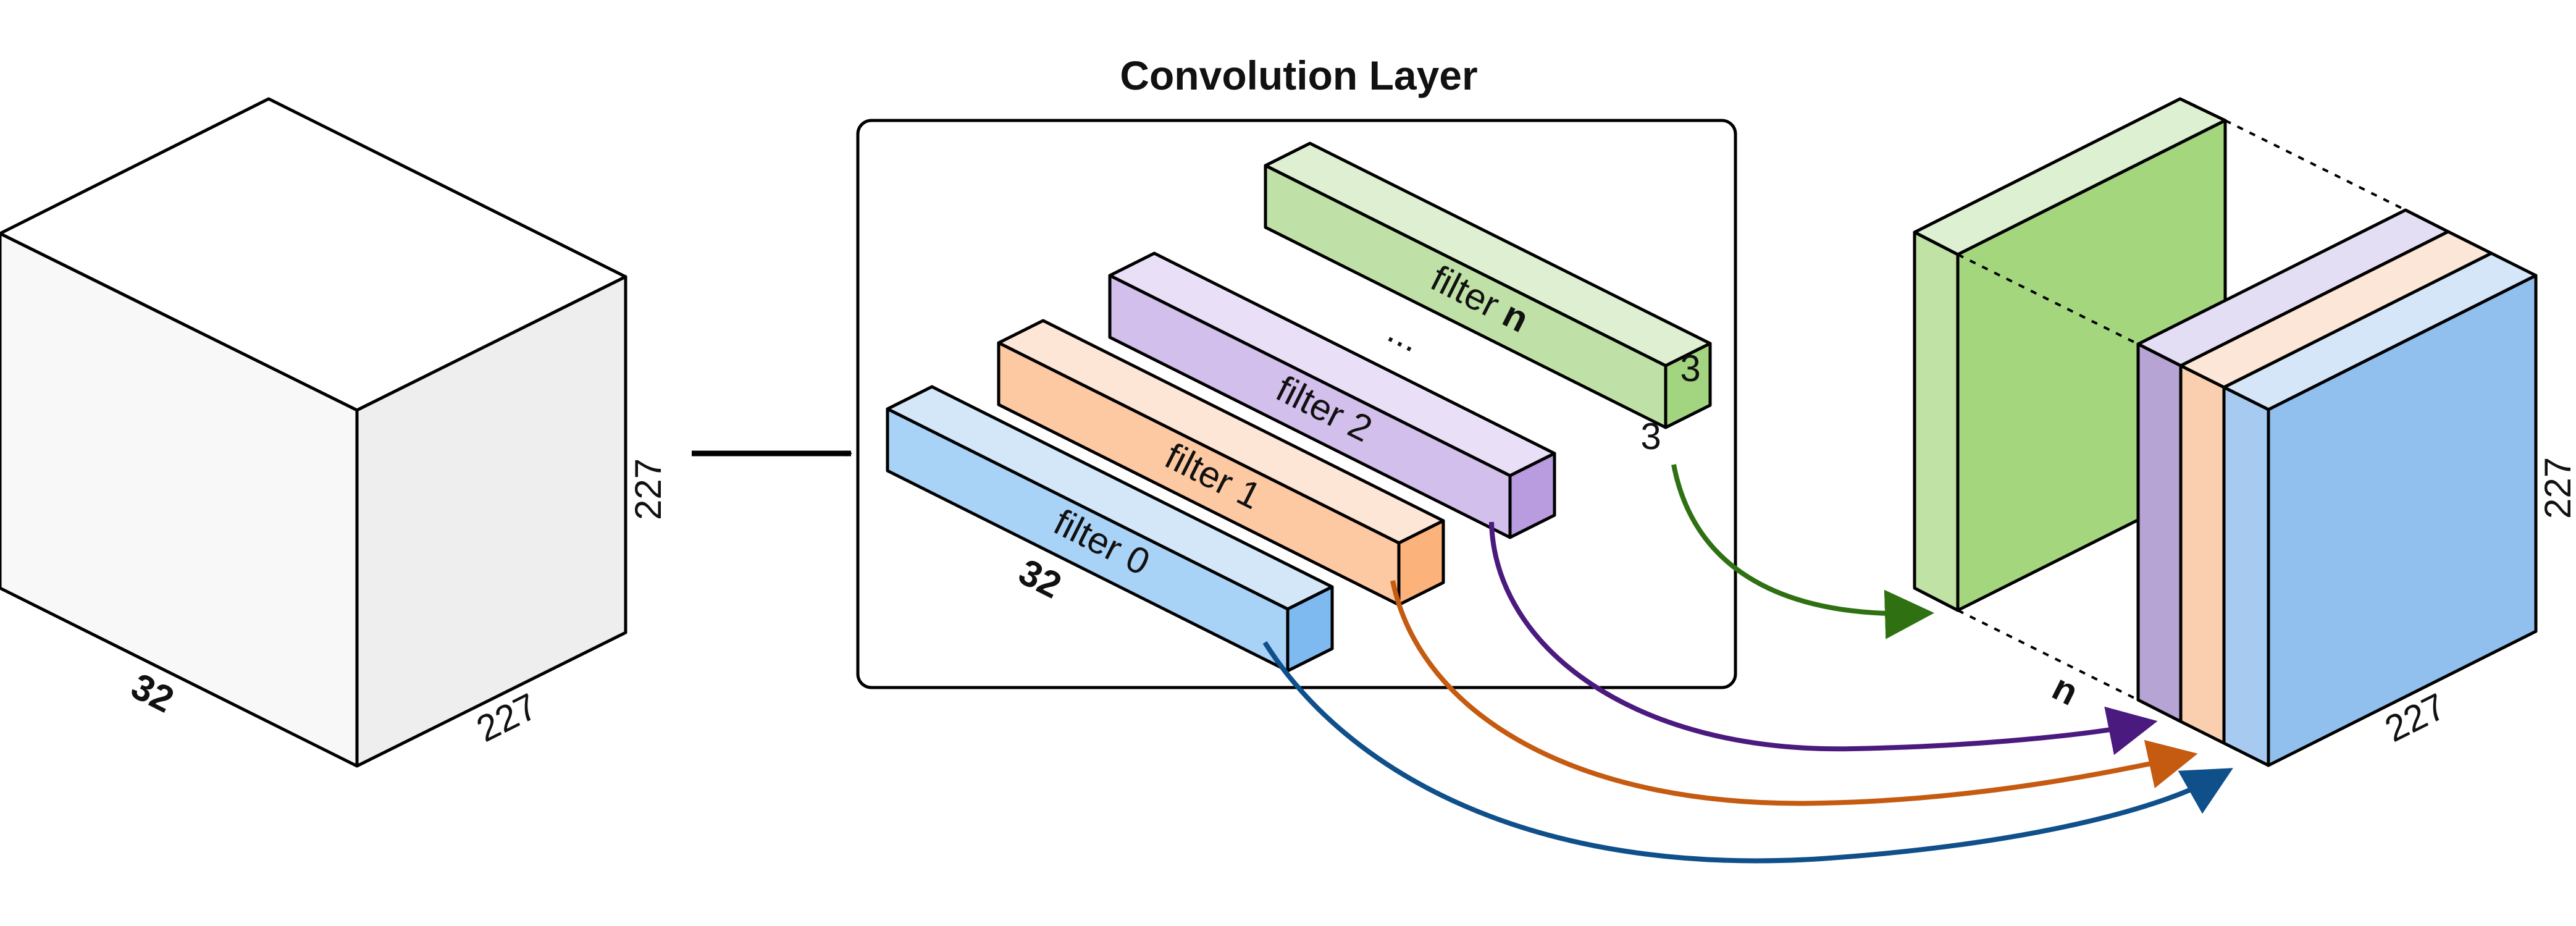  What do you see at coordinates (648, 489) in the screenshot?
I see `input-height-label: 227` at bounding box center [648, 489].